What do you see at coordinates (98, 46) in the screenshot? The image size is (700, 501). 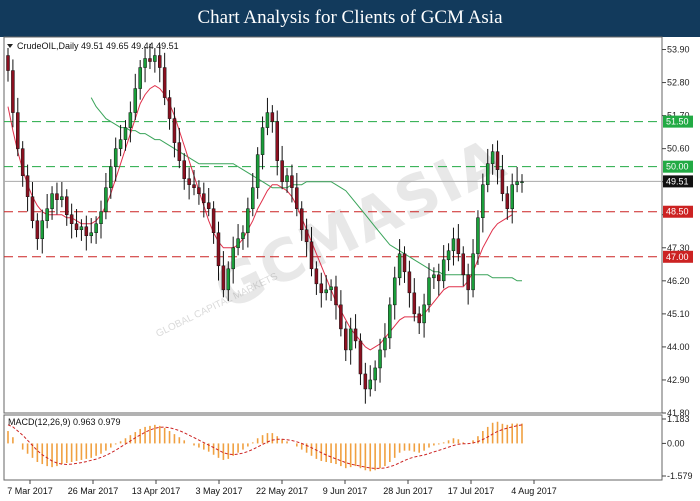 I see `symbol-ohlc-label: CrudeOIL,Daily 49.51 49.65 49.44 49.51` at bounding box center [98, 46].